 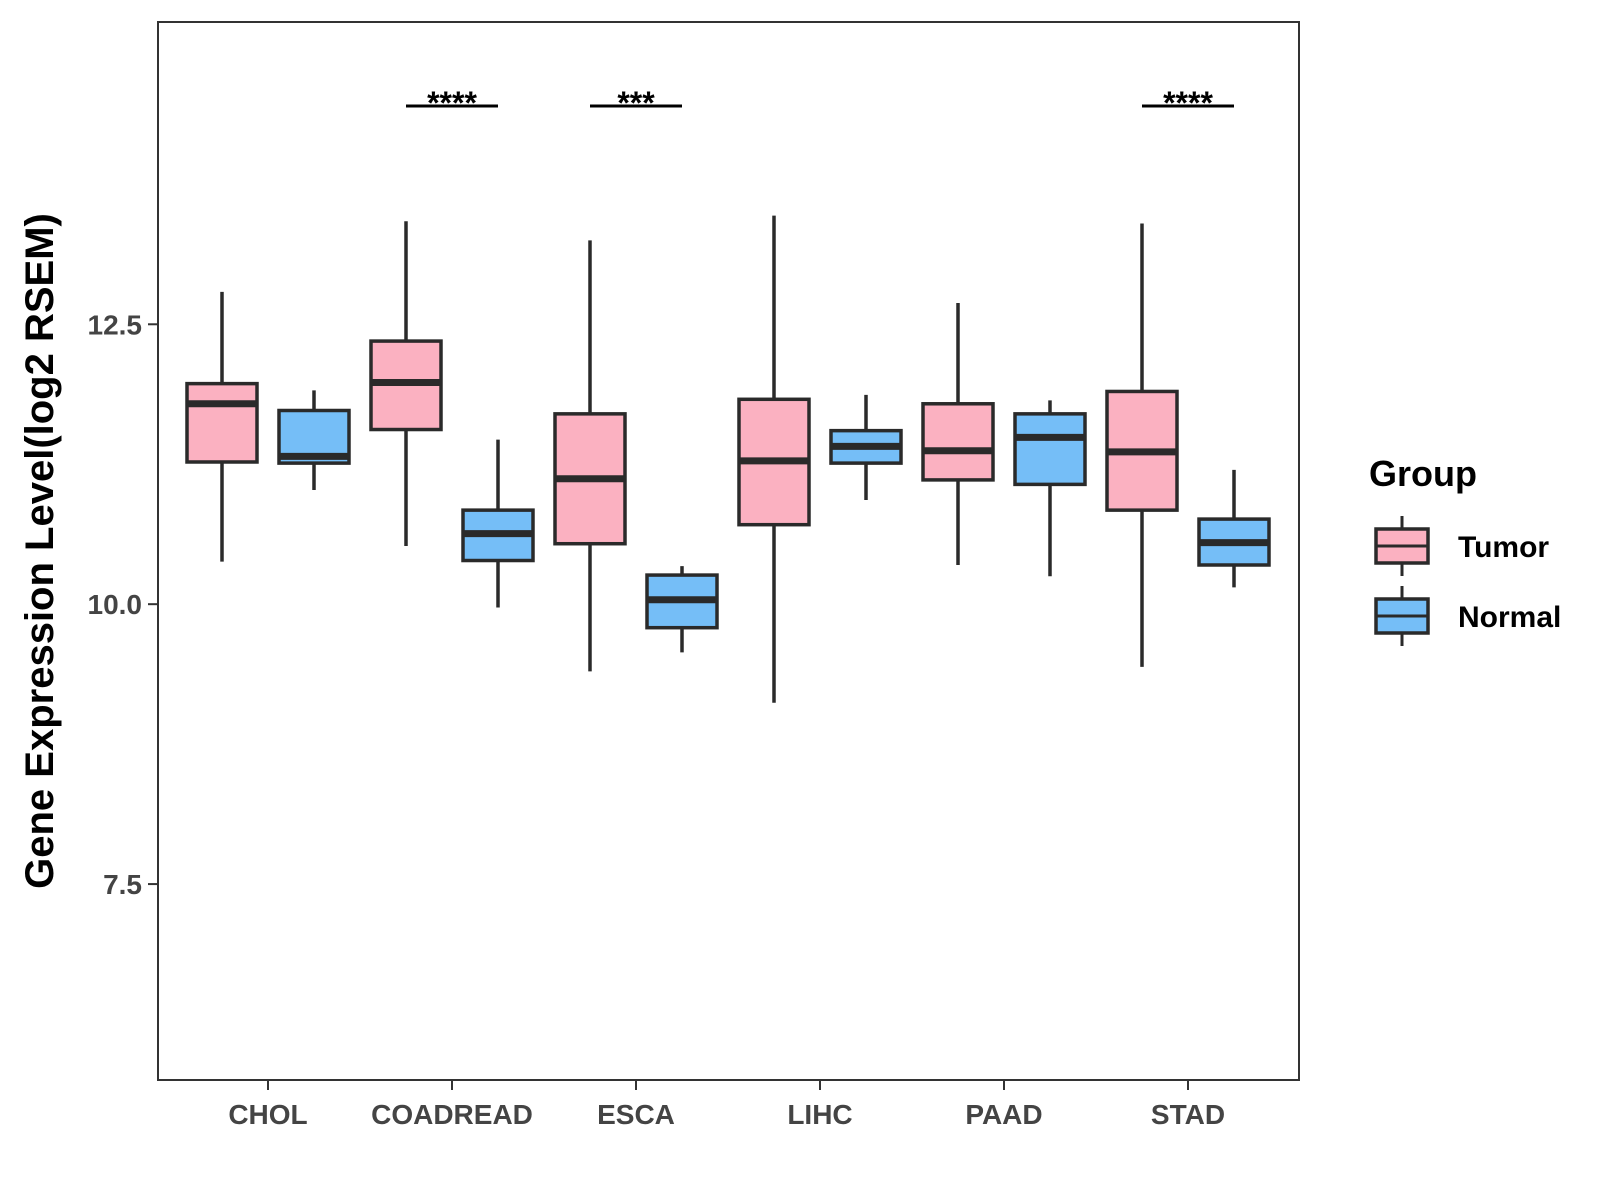 I want to click on legend-label: Normal, so click(x=1509, y=617).